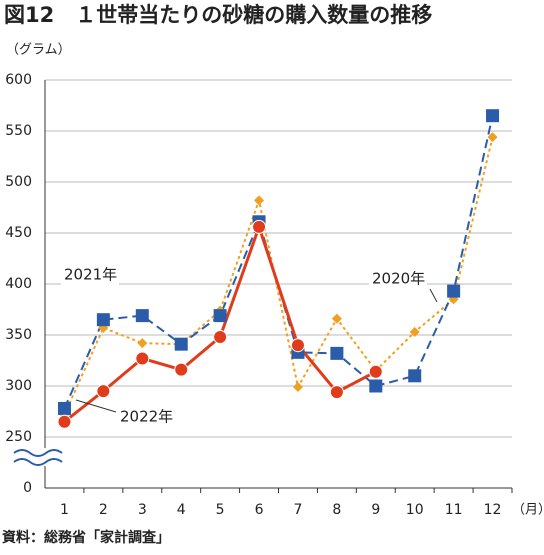 Image resolution: width=544 pixels, height=555 pixels. I want to click on y-tick-label: 550, so click(18, 131).